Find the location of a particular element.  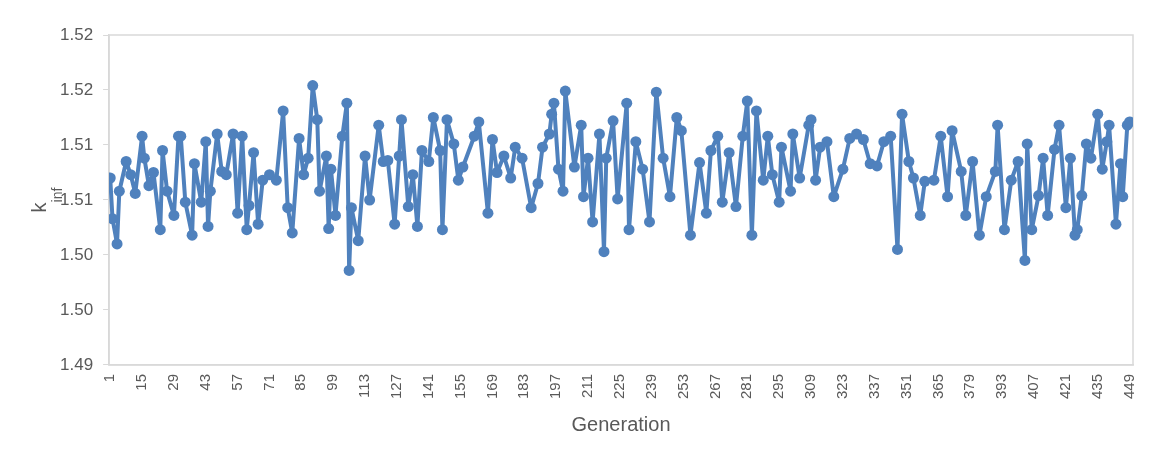

x-tick-label: 113 is located at coordinates (364, 385).